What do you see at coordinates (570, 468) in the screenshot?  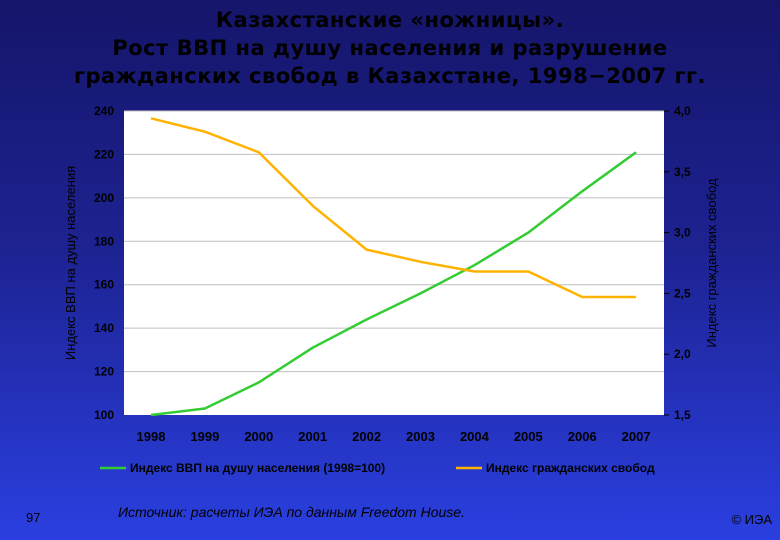 I see `legend-label: Индекс гражданских свобод` at bounding box center [570, 468].